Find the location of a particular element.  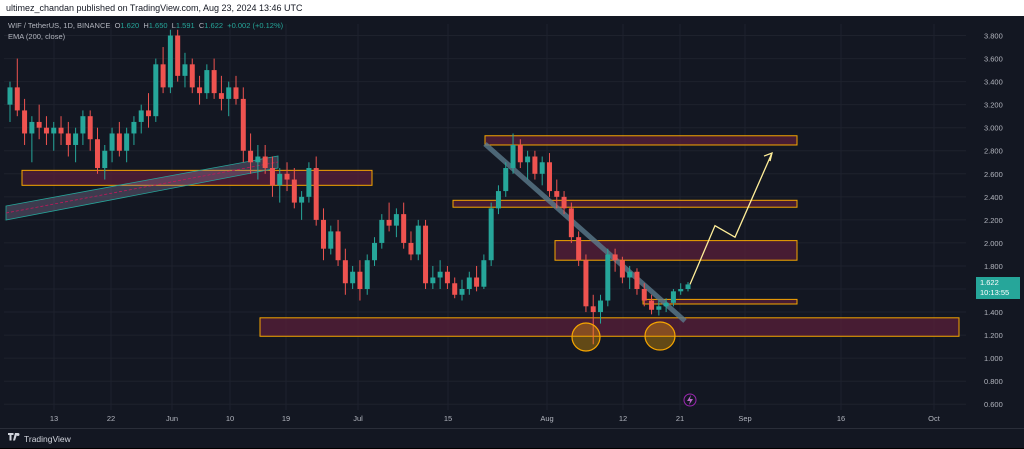

ema-line is located at coordinates (142, 187).